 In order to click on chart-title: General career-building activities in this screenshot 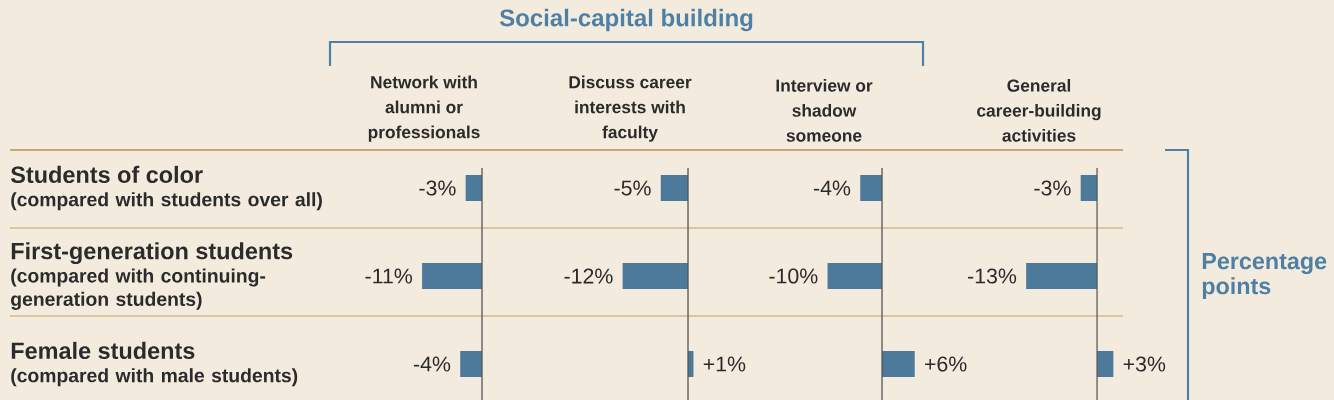, I will do `click(1039, 110)`.